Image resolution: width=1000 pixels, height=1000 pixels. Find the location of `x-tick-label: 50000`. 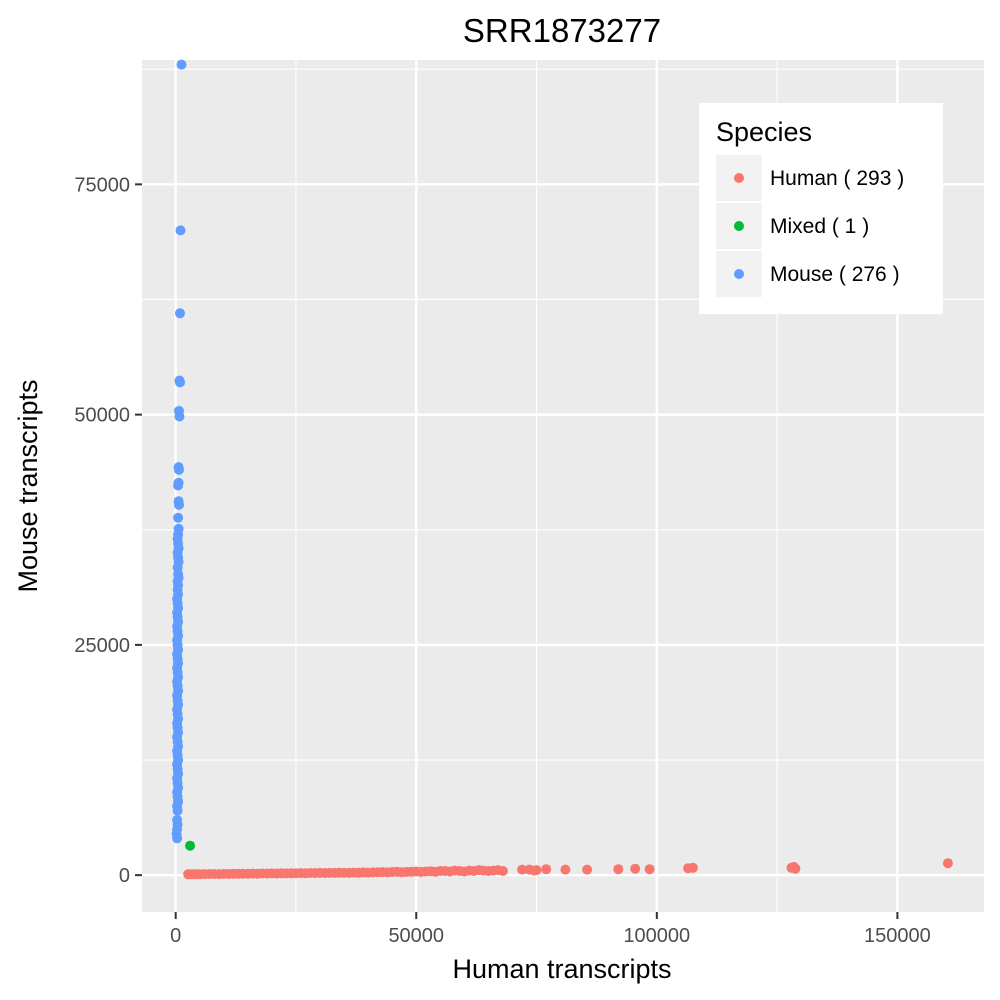

x-tick-label: 50000 is located at coordinates (416, 936).